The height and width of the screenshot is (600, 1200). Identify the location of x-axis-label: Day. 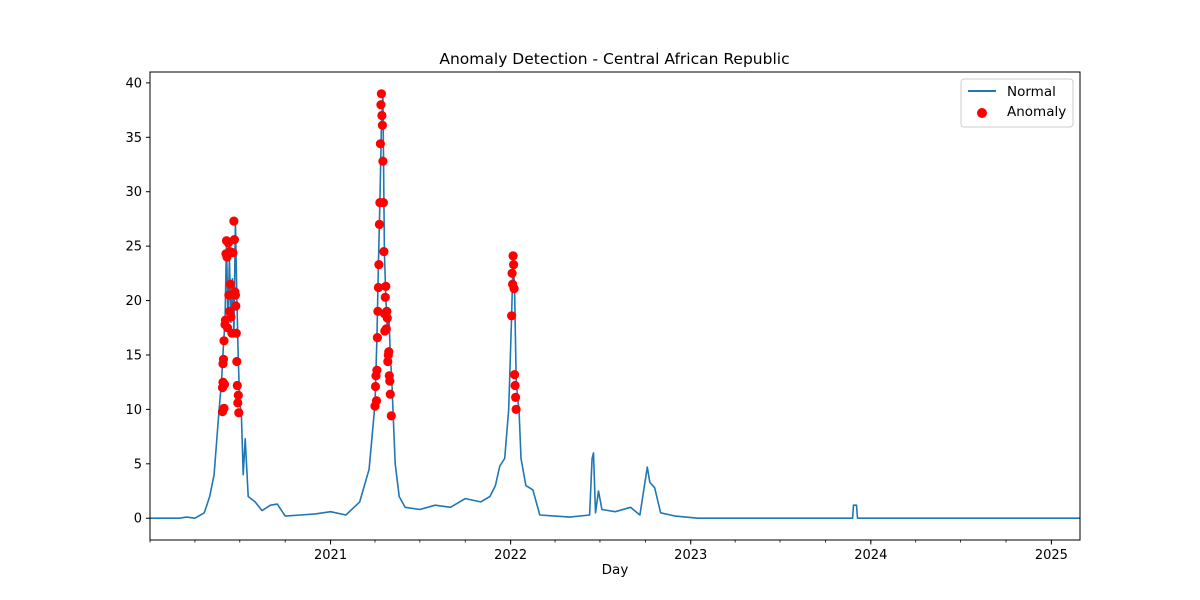
(615, 570).